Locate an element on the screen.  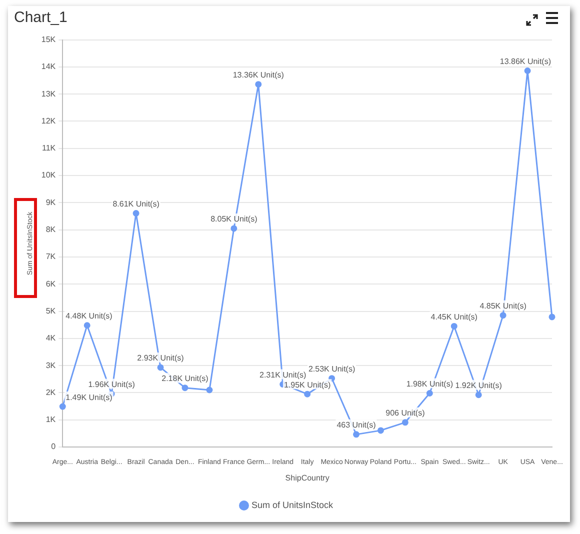
data-label: 4.48K Unit(s) is located at coordinates (89, 316).